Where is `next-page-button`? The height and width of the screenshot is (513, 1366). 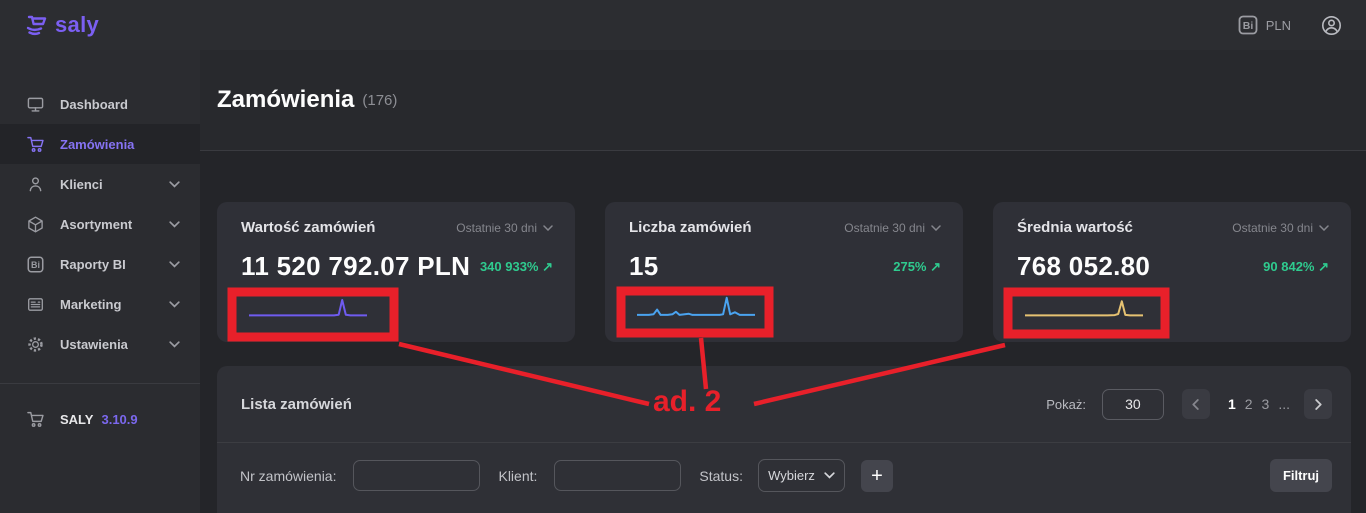 next-page-button is located at coordinates (1318, 404).